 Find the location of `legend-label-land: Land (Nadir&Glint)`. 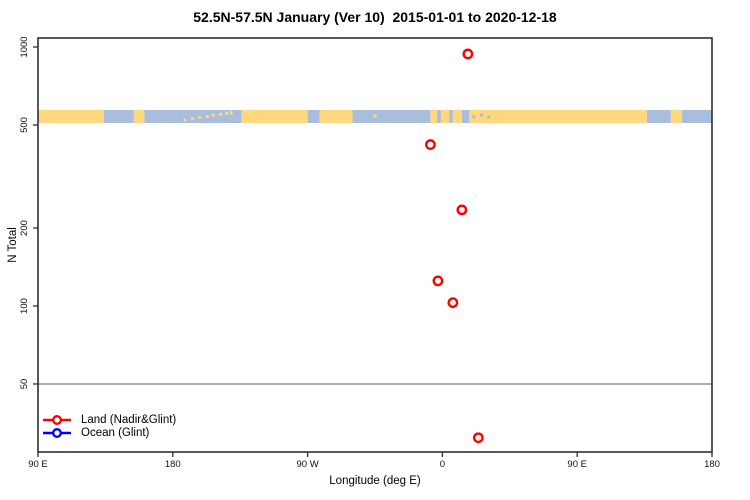

legend-label-land: Land (Nadir&Glint) is located at coordinates (129, 419).